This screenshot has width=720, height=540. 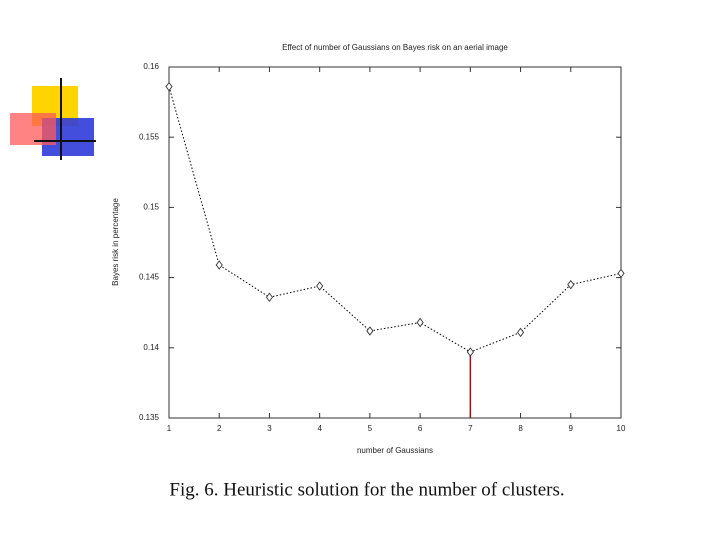 I want to click on y-tick-label: 0.15, so click(x=151, y=207).